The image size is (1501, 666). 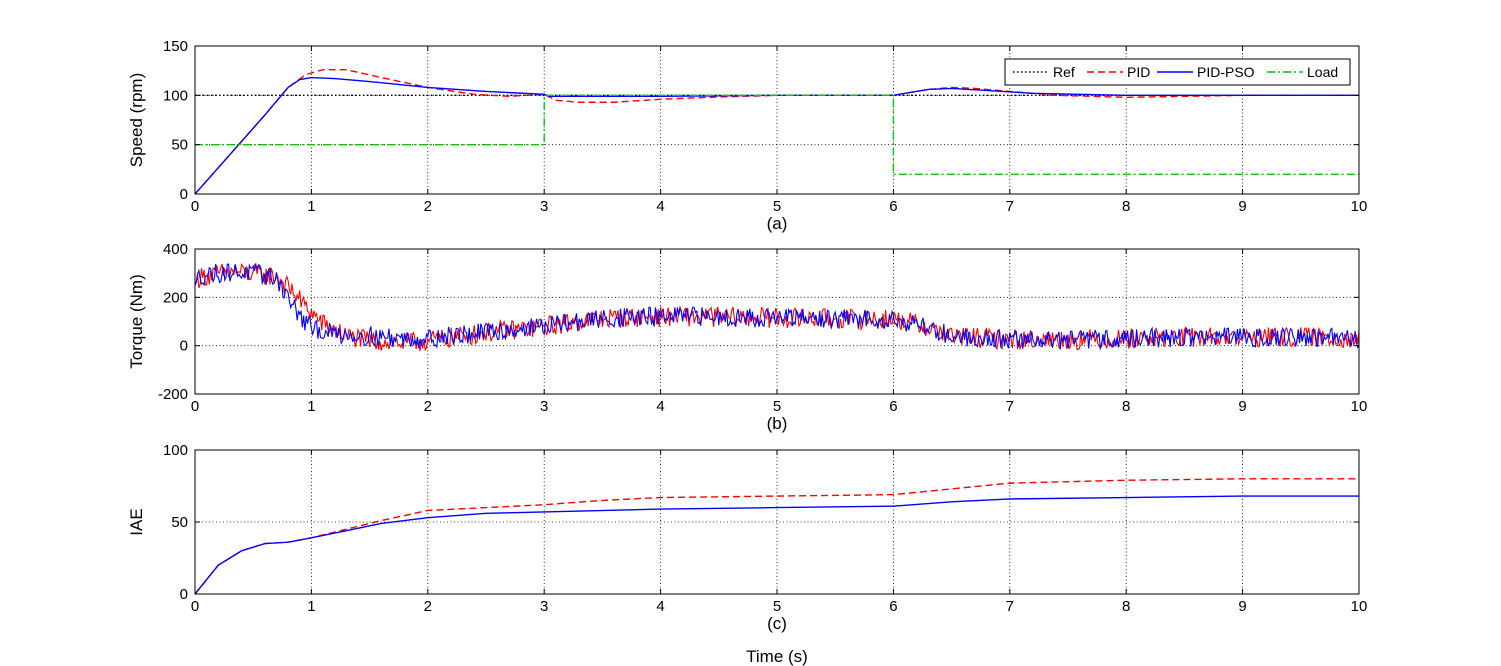 What do you see at coordinates (777, 656) in the screenshot?
I see `x-axis-label: Time (s)` at bounding box center [777, 656].